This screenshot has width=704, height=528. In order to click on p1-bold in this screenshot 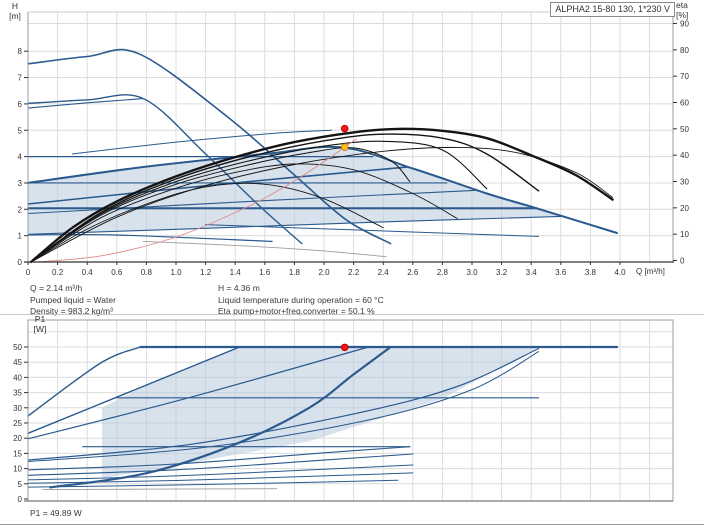, I will do `click(220, 417)`.